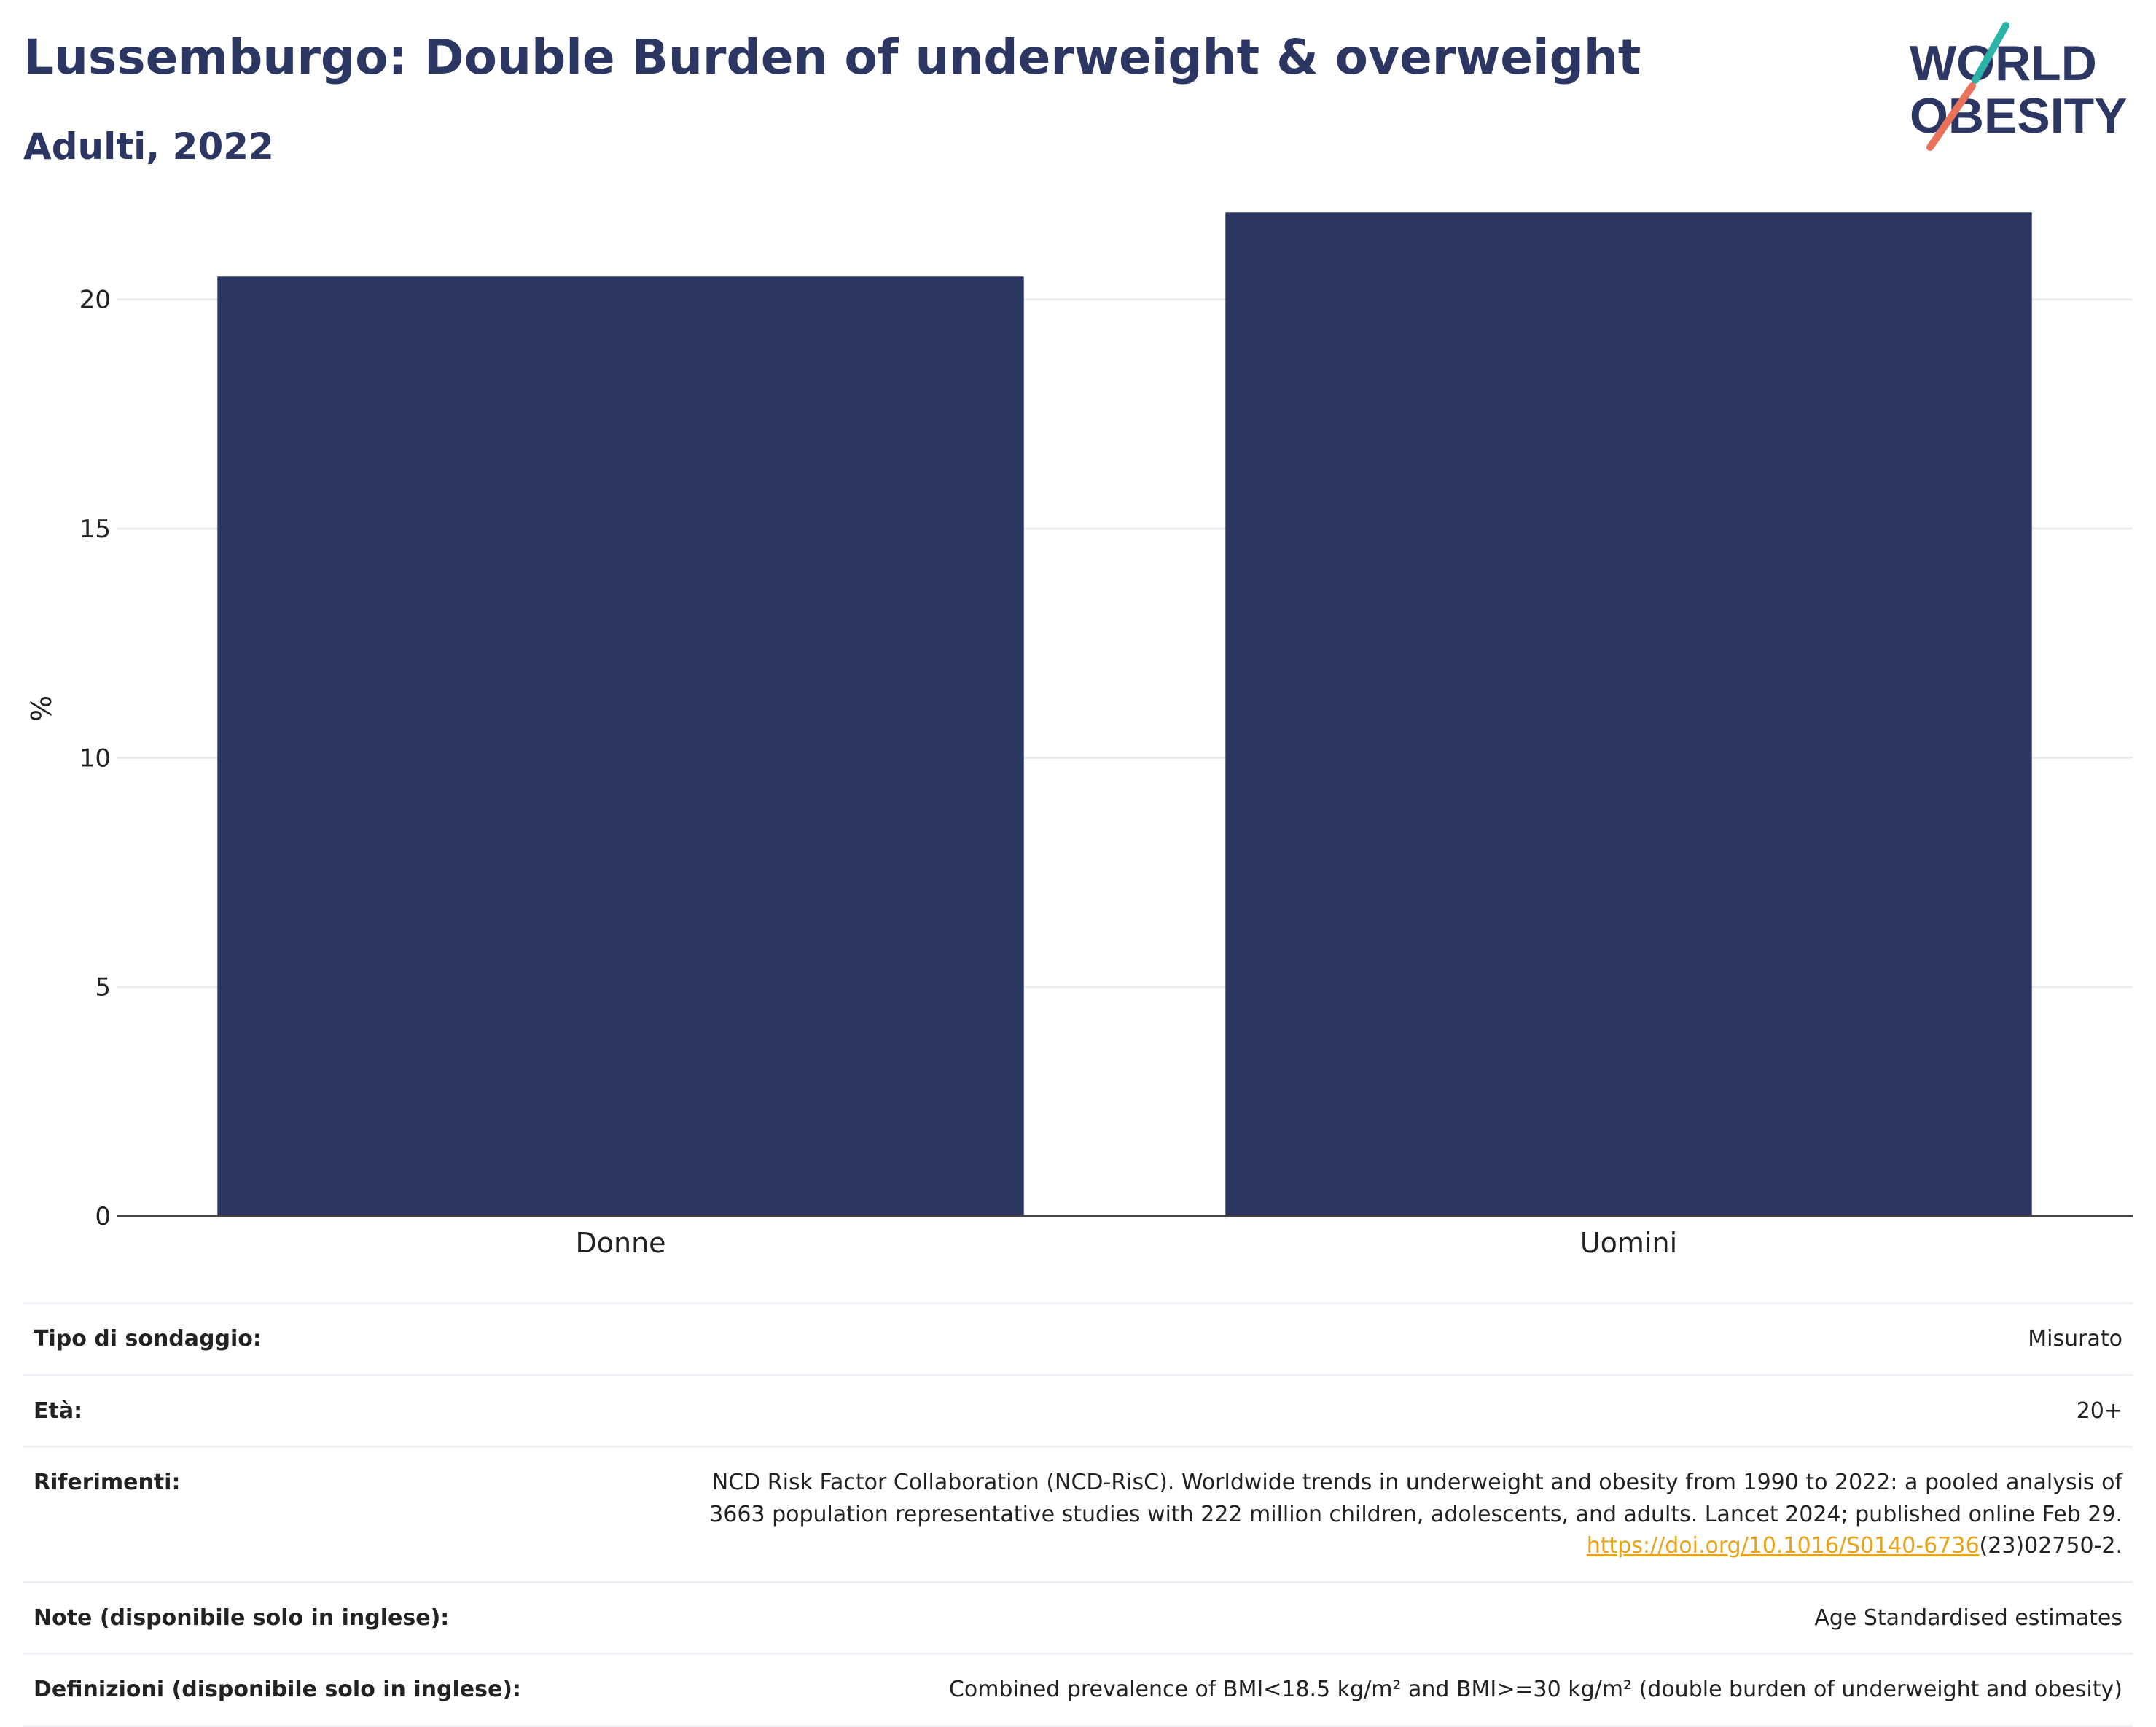  What do you see at coordinates (1991, 53) in the screenshot?
I see `logo-teal-slash` at bounding box center [1991, 53].